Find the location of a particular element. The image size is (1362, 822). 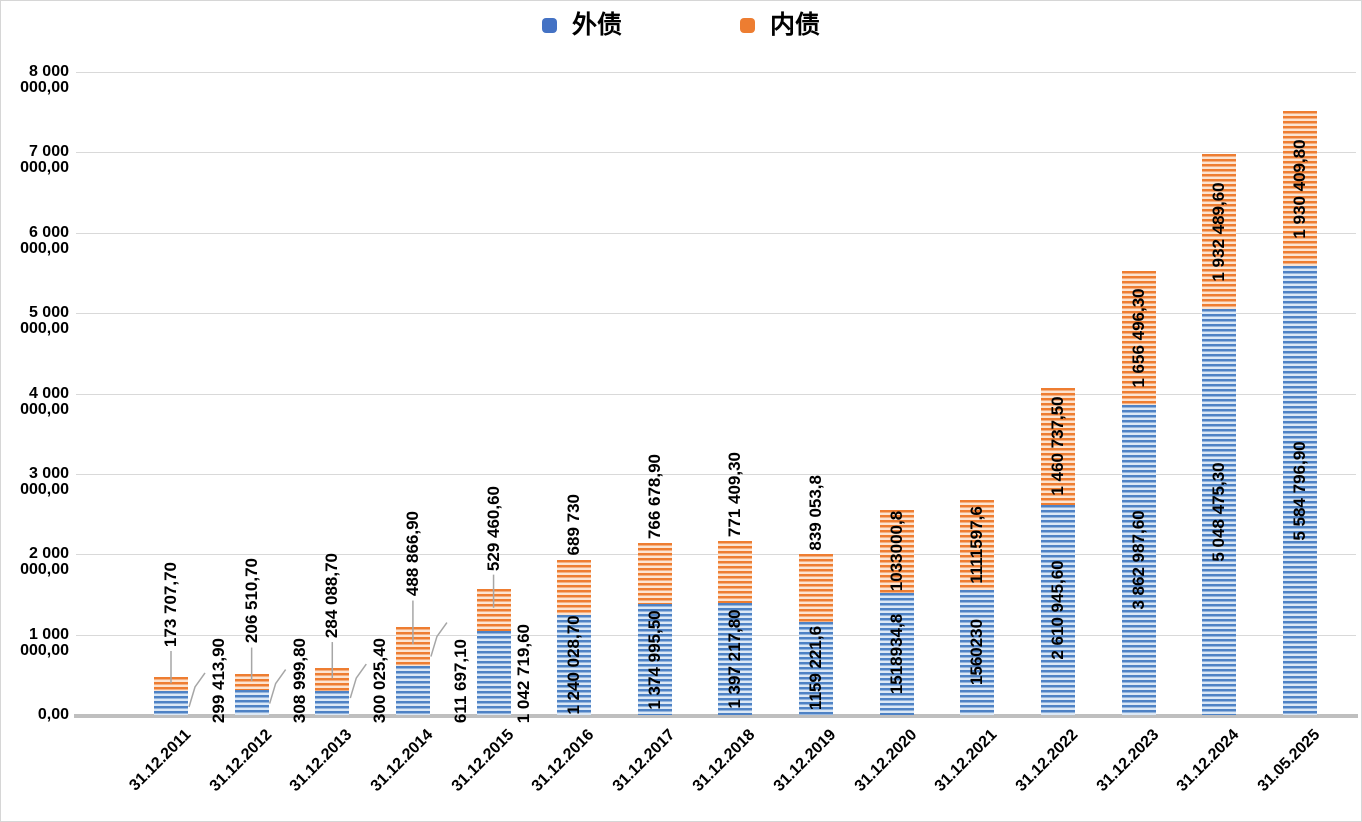

data-label-internal-debt: 284 088,70 is located at coordinates (332, 595).